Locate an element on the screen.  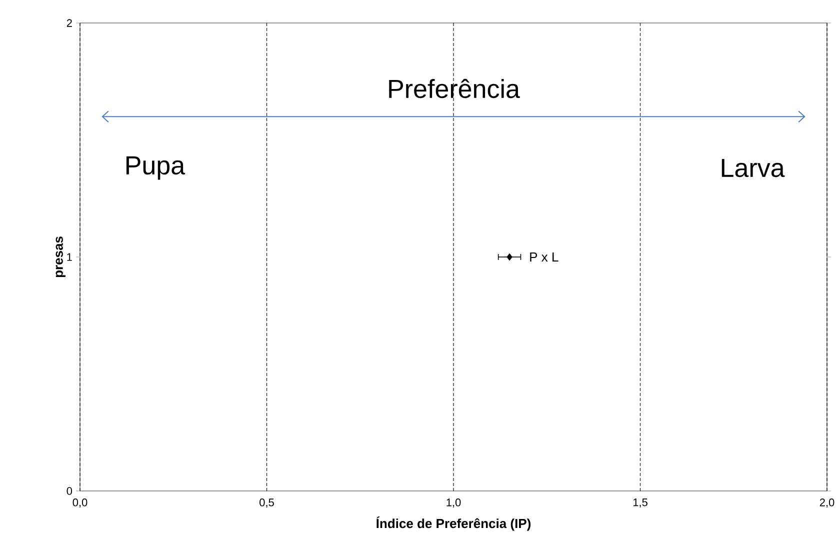
y-tick-label: 0 is located at coordinates (69, 491).